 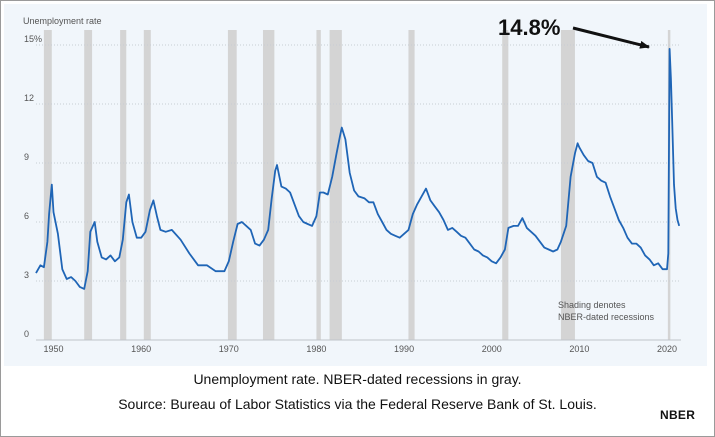 What do you see at coordinates (229, 349) in the screenshot?
I see `x-tick-label-1970: 1970` at bounding box center [229, 349].